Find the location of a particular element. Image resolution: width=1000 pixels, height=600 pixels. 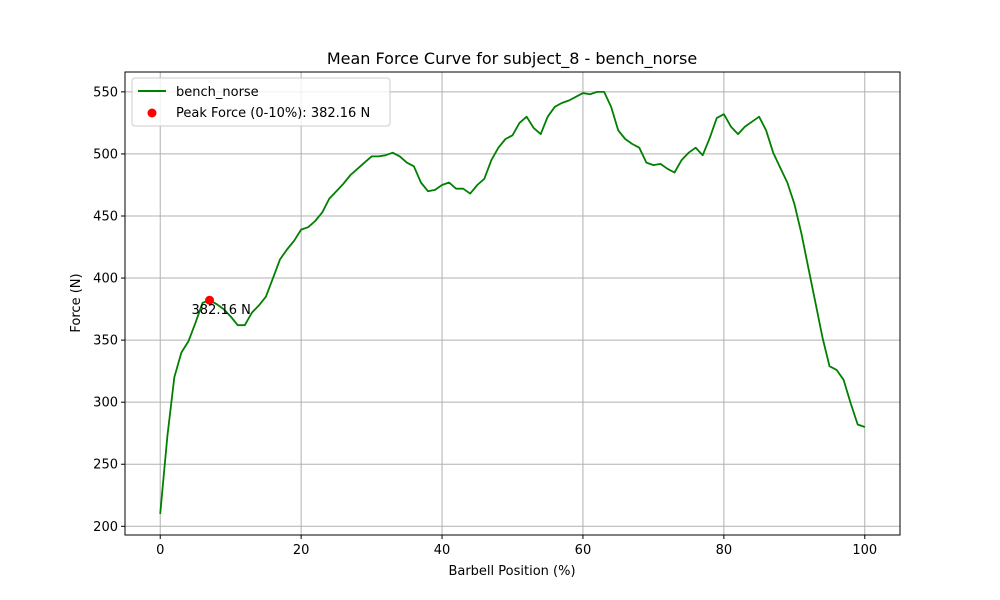

y-tick-label: 450 is located at coordinates (105, 216).